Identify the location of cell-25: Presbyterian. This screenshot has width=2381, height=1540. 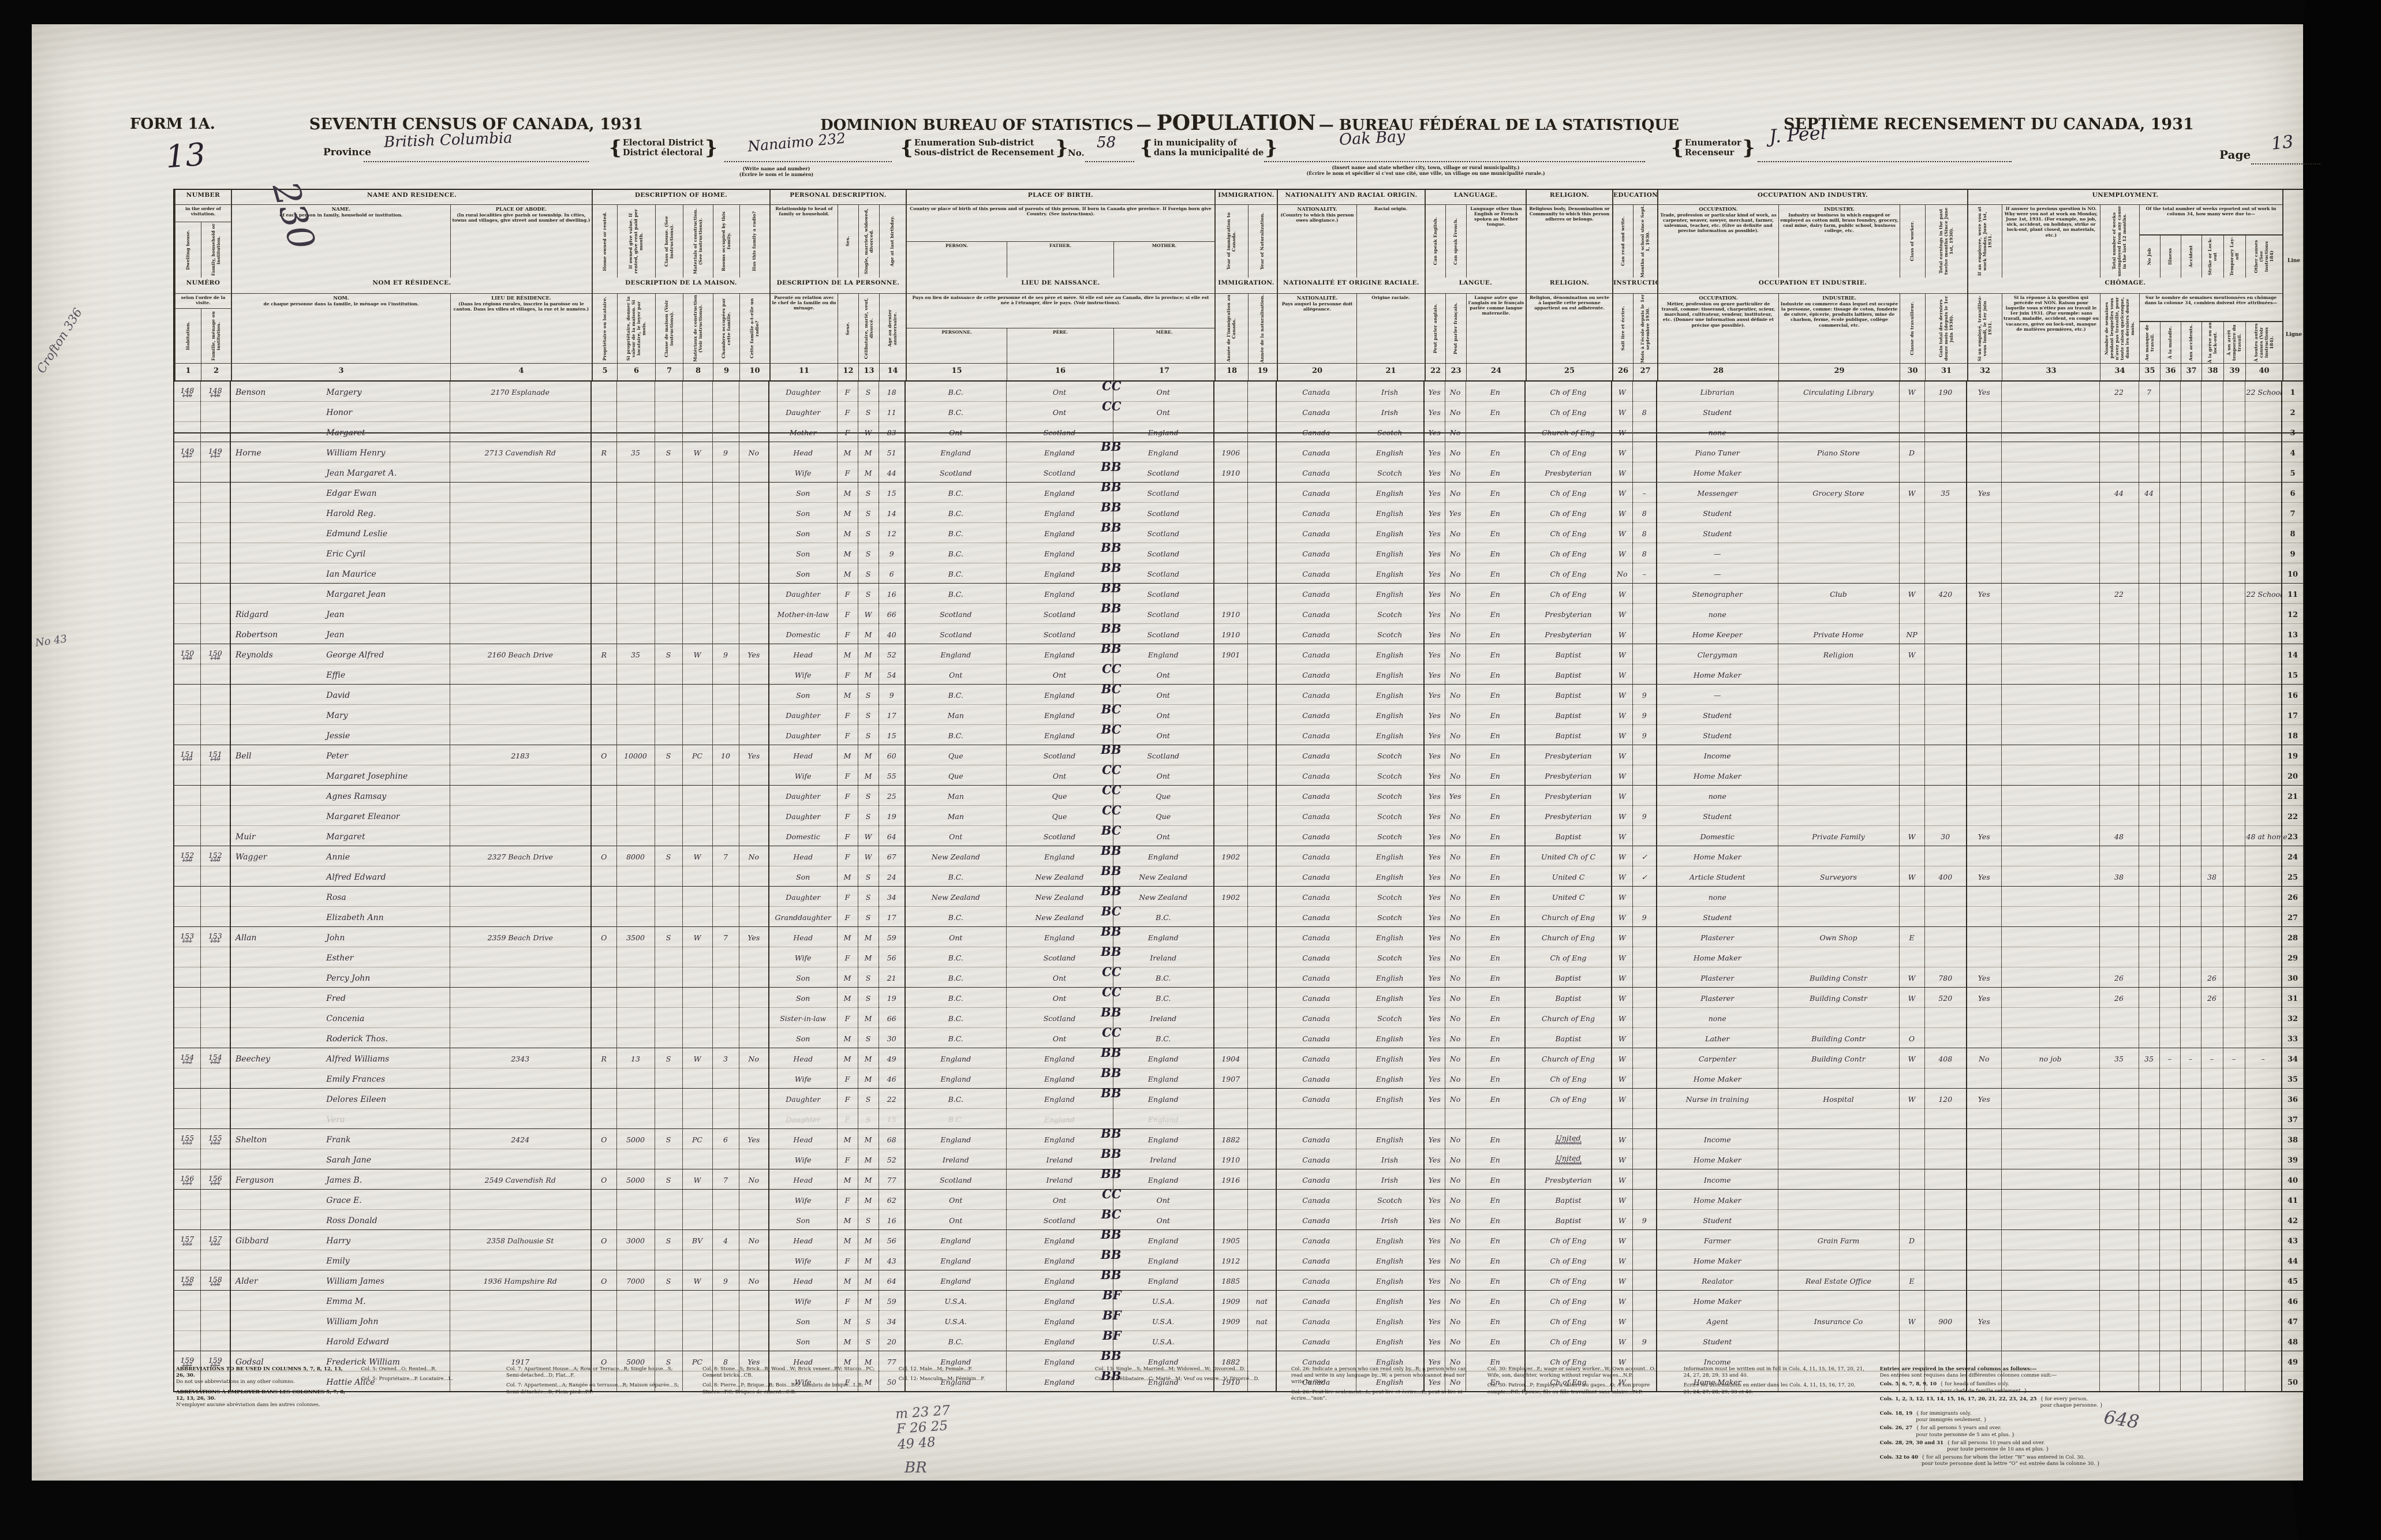
(1568, 473).